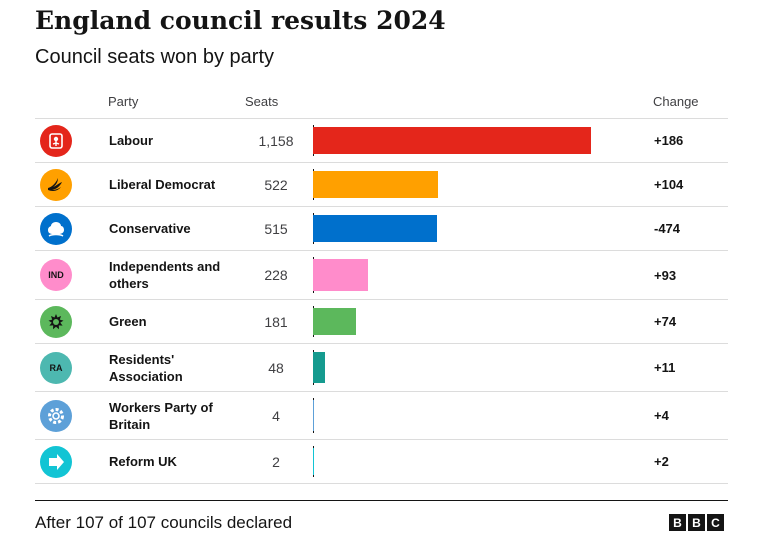 This screenshot has width=761, height=542. Describe the element at coordinates (661, 415) in the screenshot. I see `seat-change-value: +4` at that location.